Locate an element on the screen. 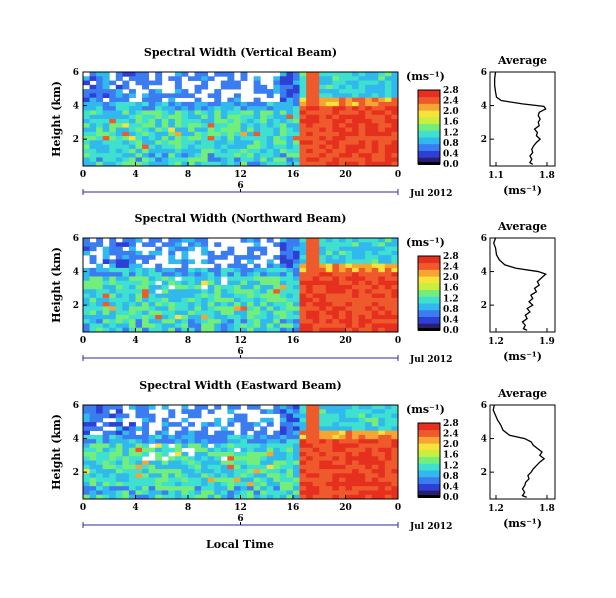 This screenshot has height=598, width=616. avg-xtick-label: 1.2 is located at coordinates (496, 342).